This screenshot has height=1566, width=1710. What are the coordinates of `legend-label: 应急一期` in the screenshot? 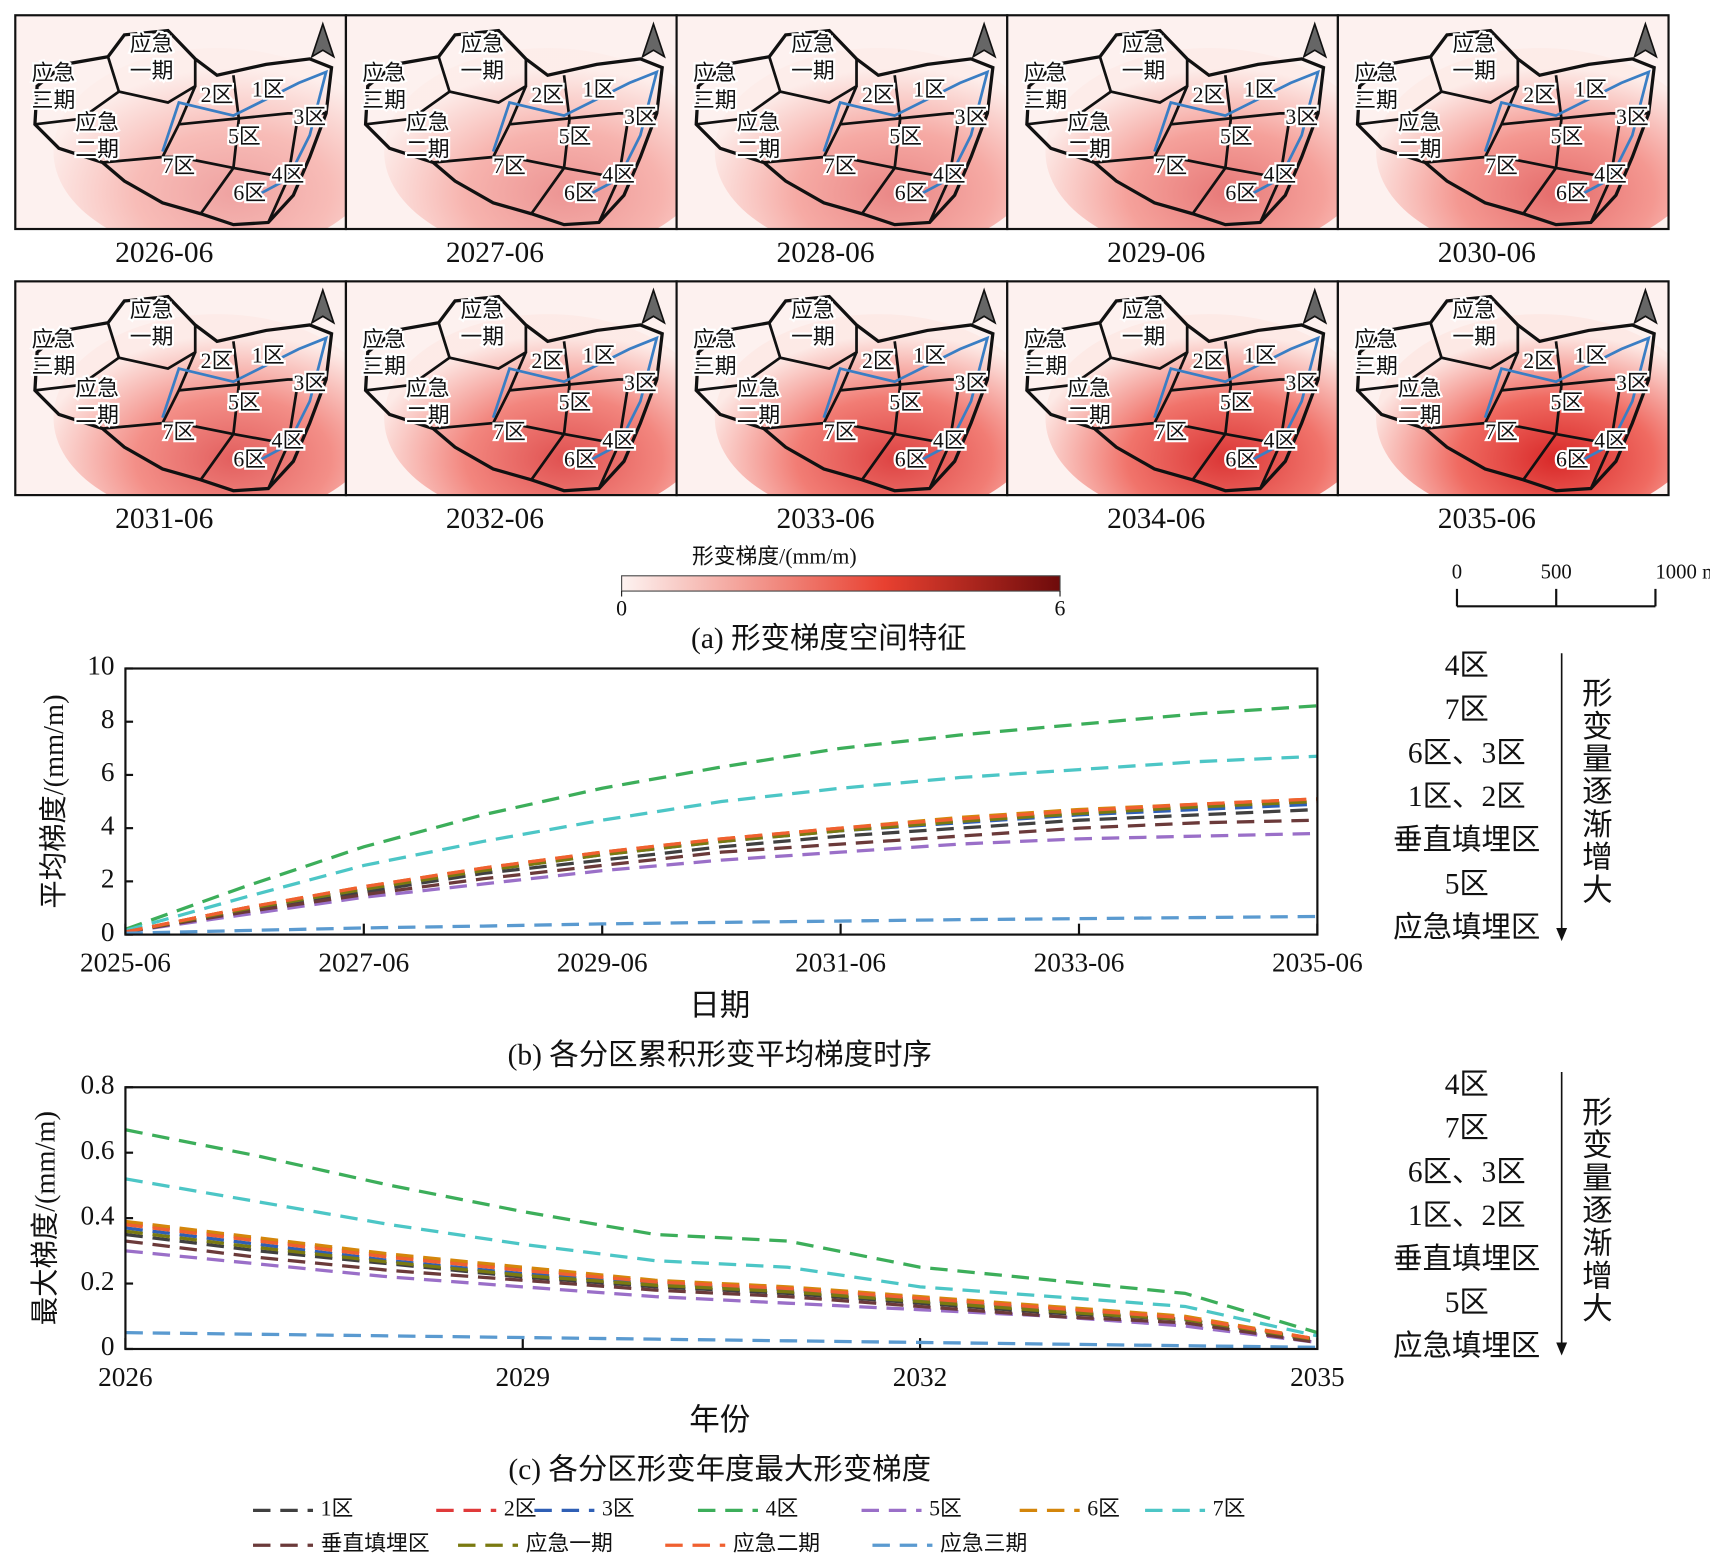 It's located at (569, 1543).